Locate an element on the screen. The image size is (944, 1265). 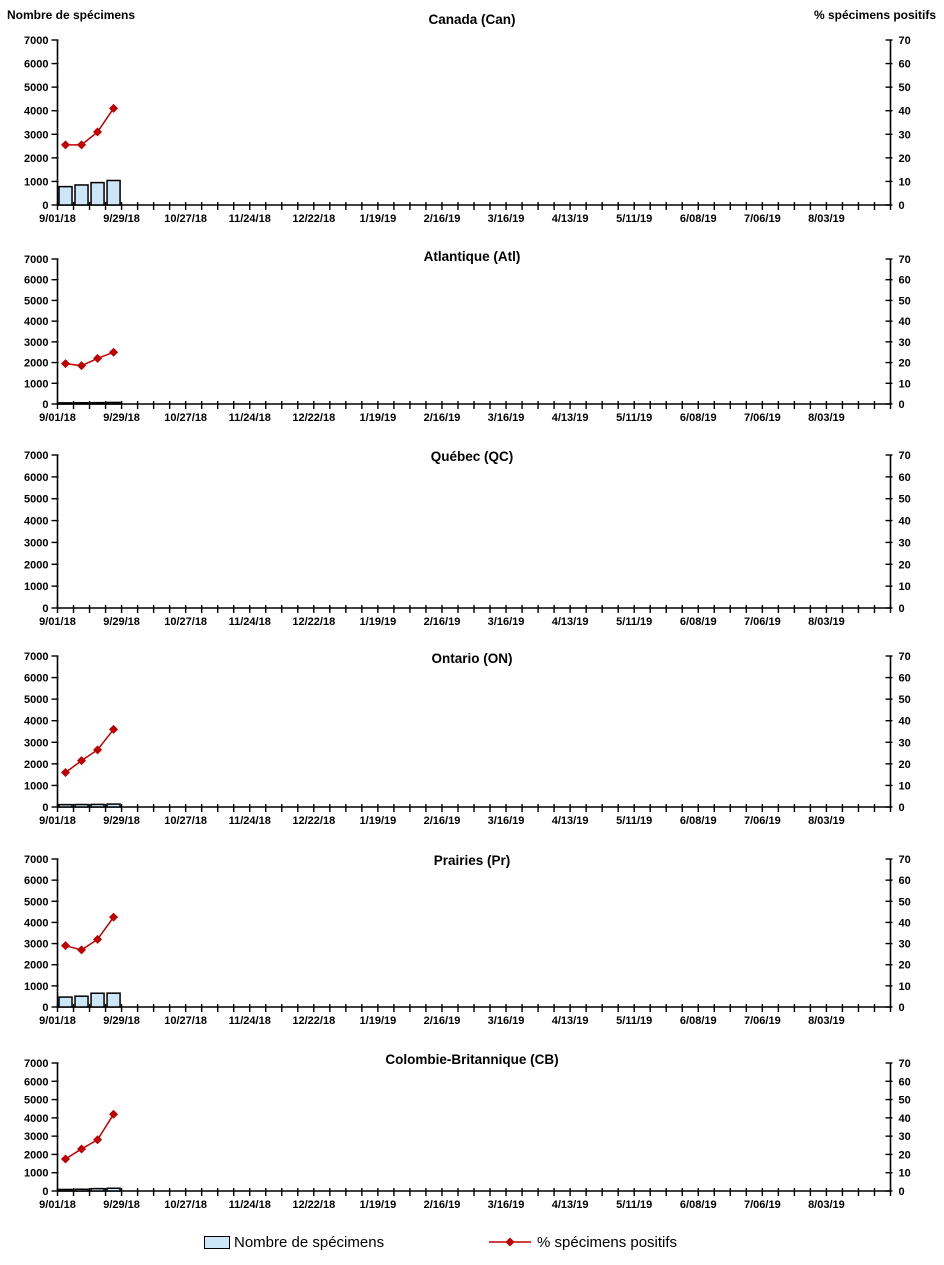
line-marker-icon is located at coordinates (510, 1242).